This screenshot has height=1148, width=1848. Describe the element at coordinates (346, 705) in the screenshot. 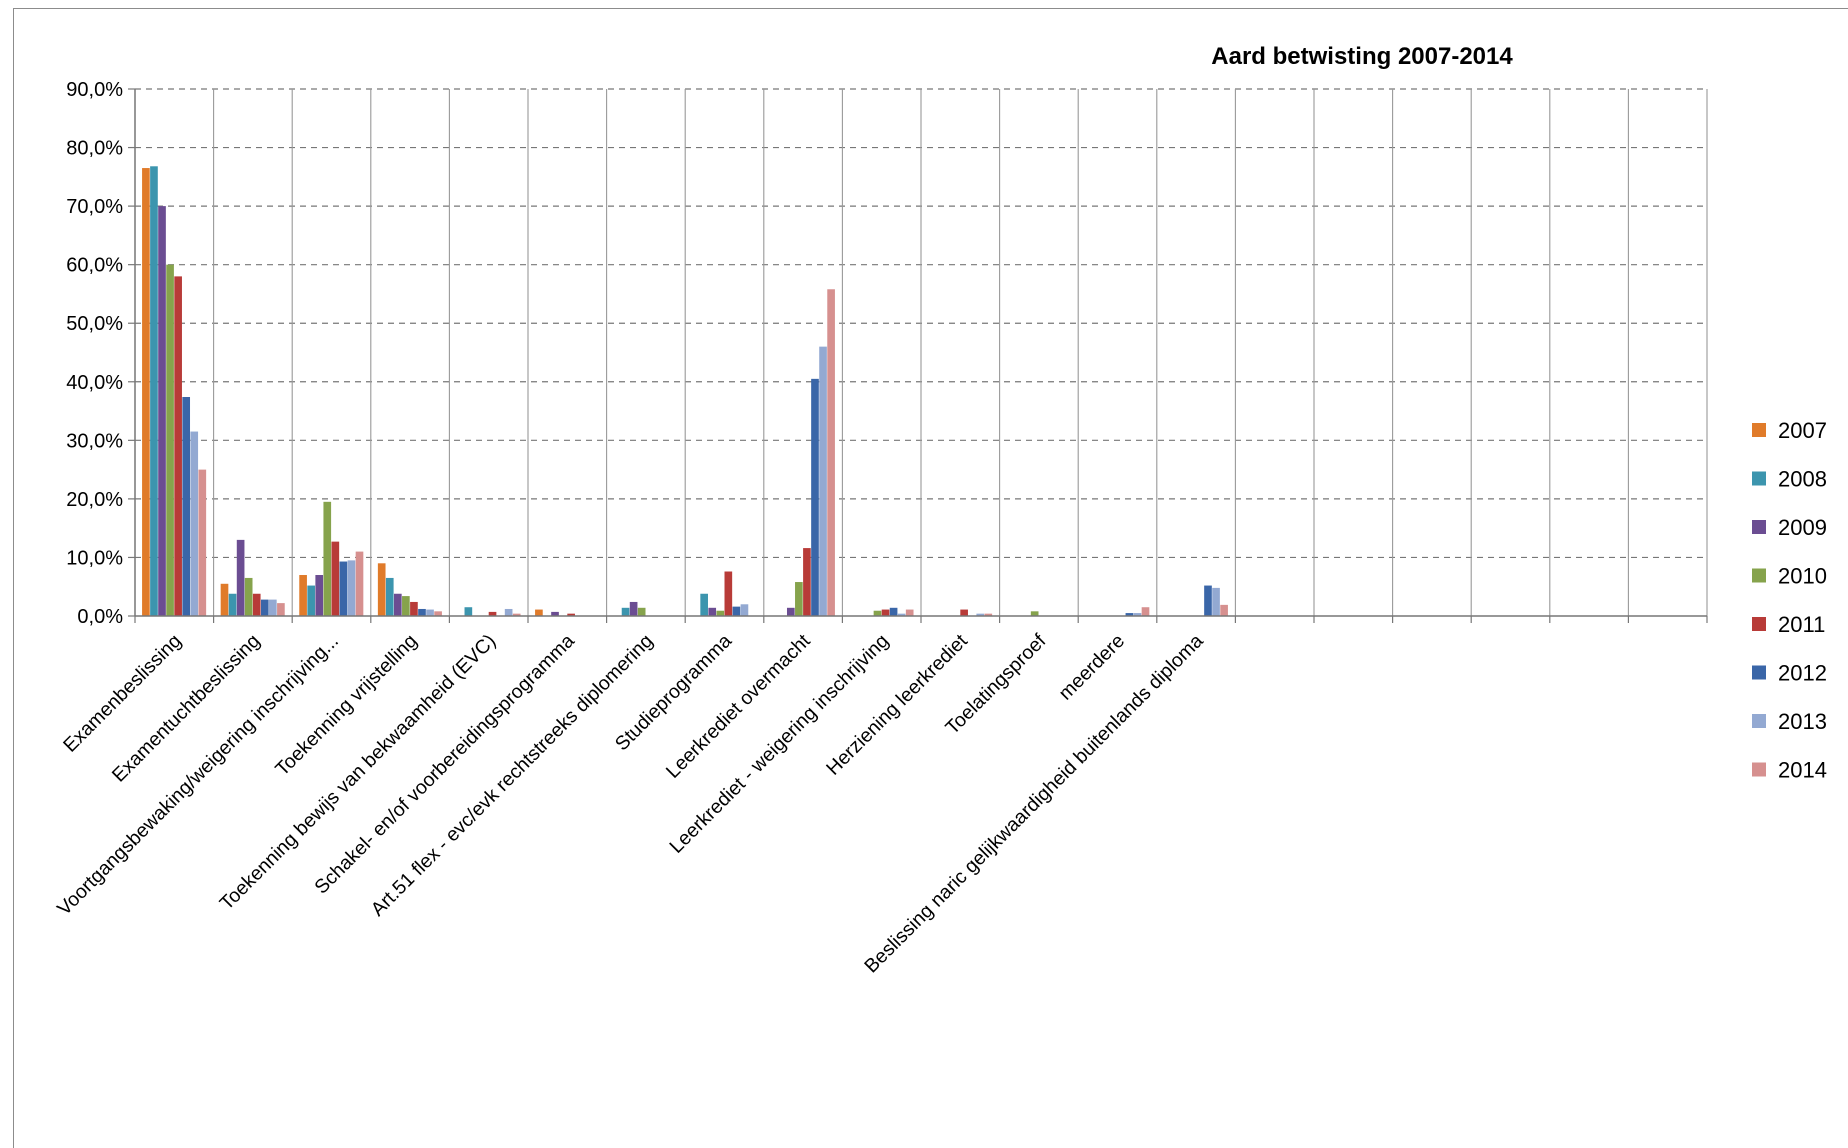

I see `x-category-label: Toekenning vrijstelling` at that location.